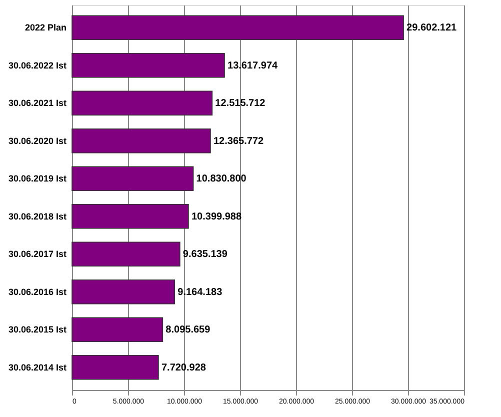 This screenshot has height=417, width=501. I want to click on y-tick-label: 30.06.2020 Ist, so click(37, 141).